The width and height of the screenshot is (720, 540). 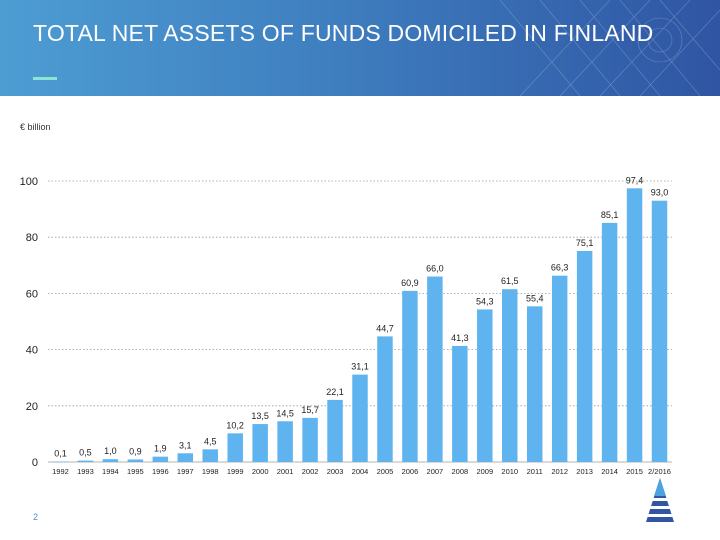 I want to click on x-tick-label: 1999, so click(x=235, y=471).